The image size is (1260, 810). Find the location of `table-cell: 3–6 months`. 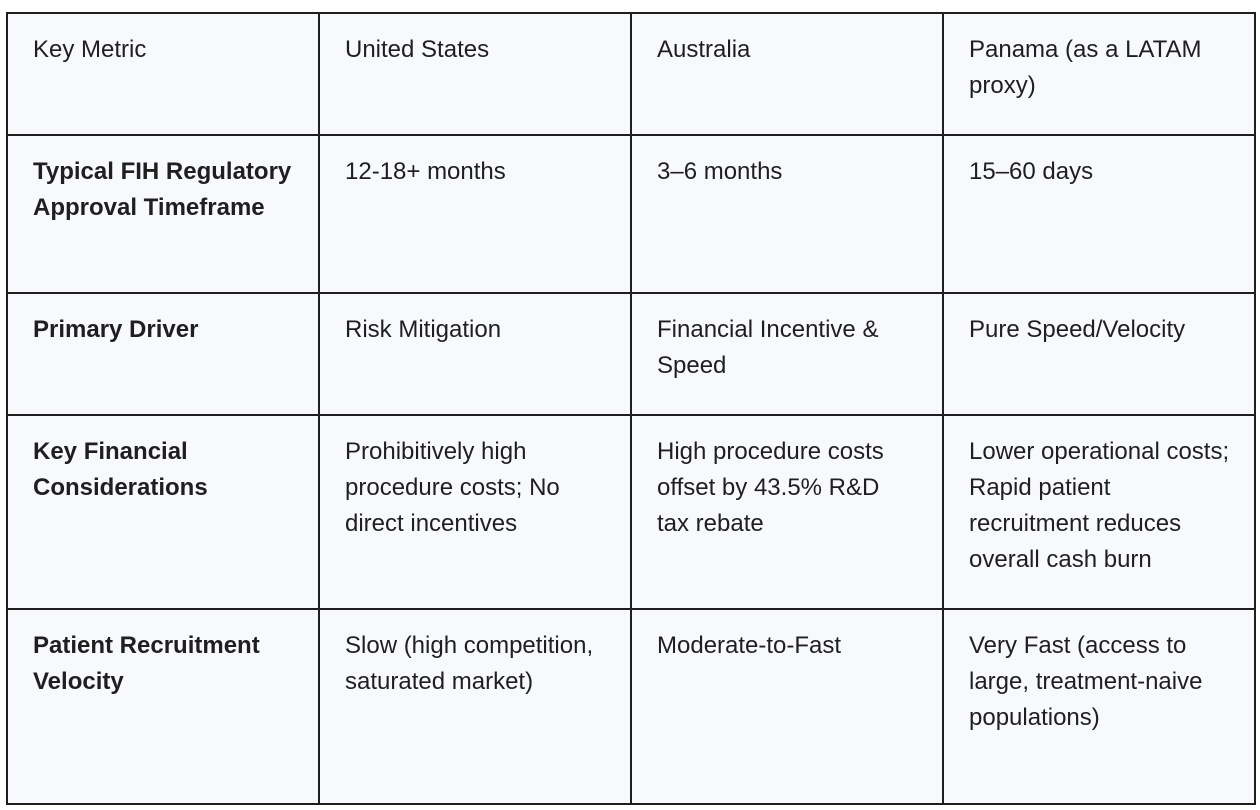

table-cell: 3–6 months is located at coordinates (787, 214).